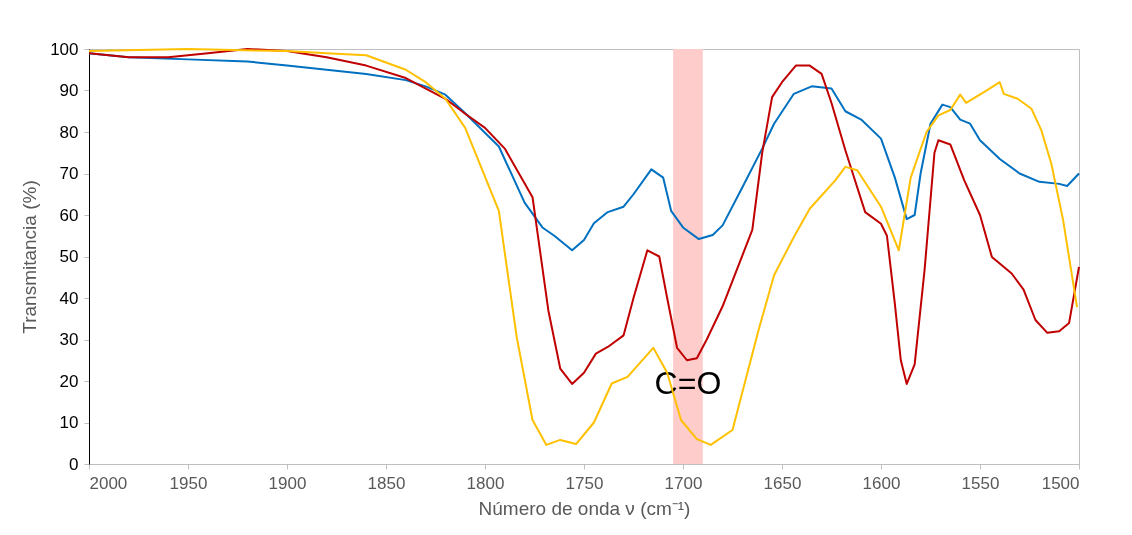 This screenshot has height=535, width=1132. Describe the element at coordinates (485, 483) in the screenshot. I see `x-tick-label: 1800` at that location.